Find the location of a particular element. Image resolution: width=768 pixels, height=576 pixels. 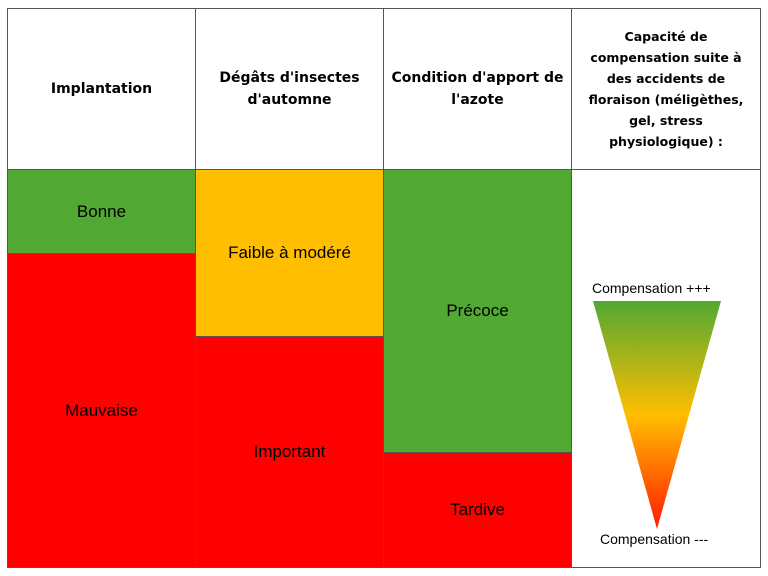

nitrogen-early-label: Précoce is located at coordinates (477, 310).